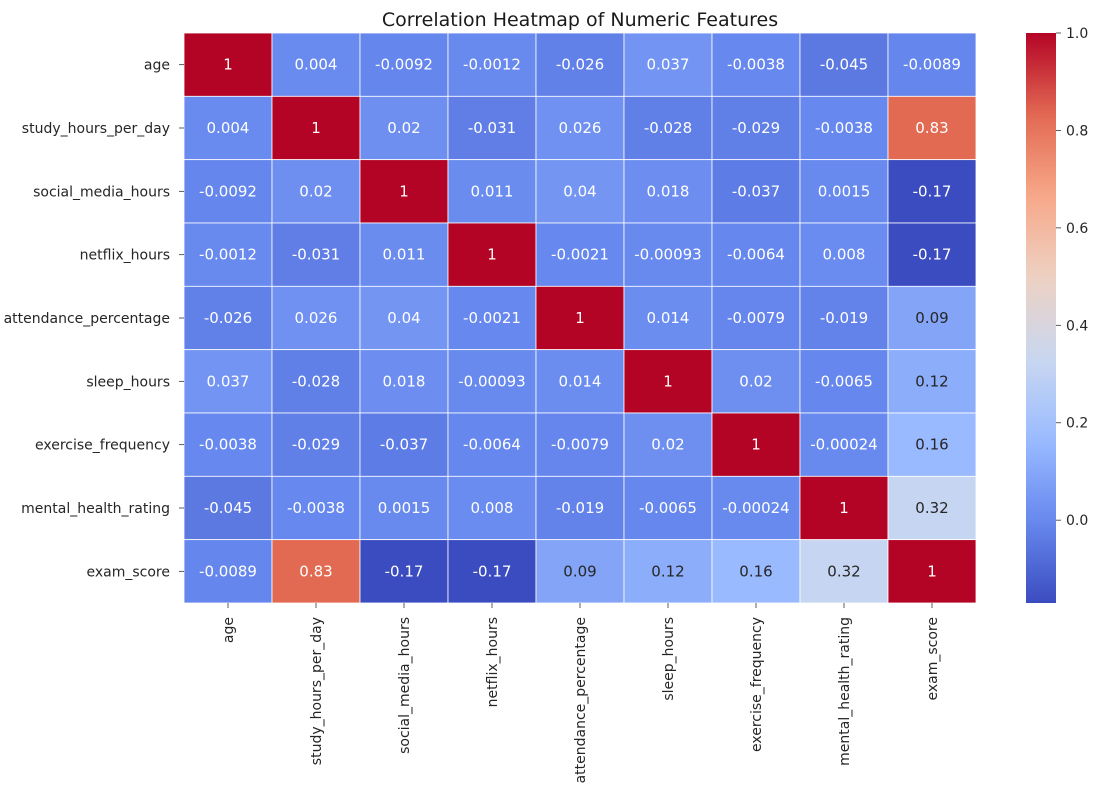 The height and width of the screenshot is (788, 1098). What do you see at coordinates (580, 20) in the screenshot?
I see `chart-title: Correlation Heatmap of Numeric Features` at bounding box center [580, 20].